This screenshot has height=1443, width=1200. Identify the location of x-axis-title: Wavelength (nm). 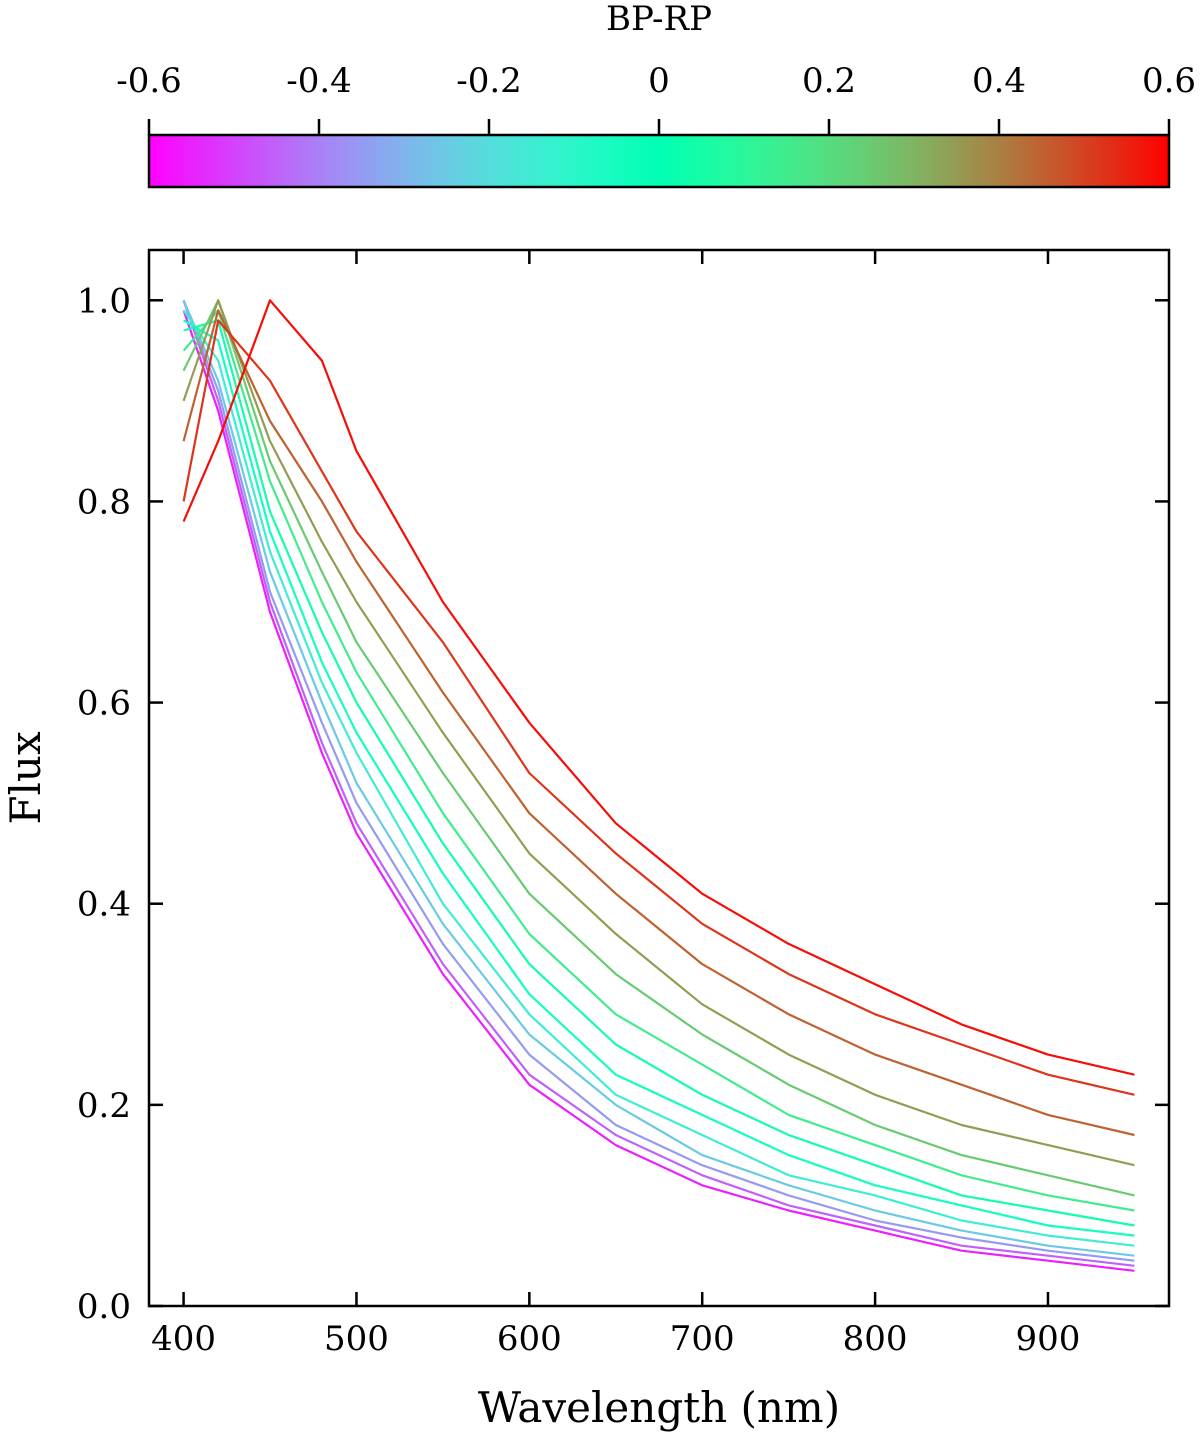
(659, 1407).